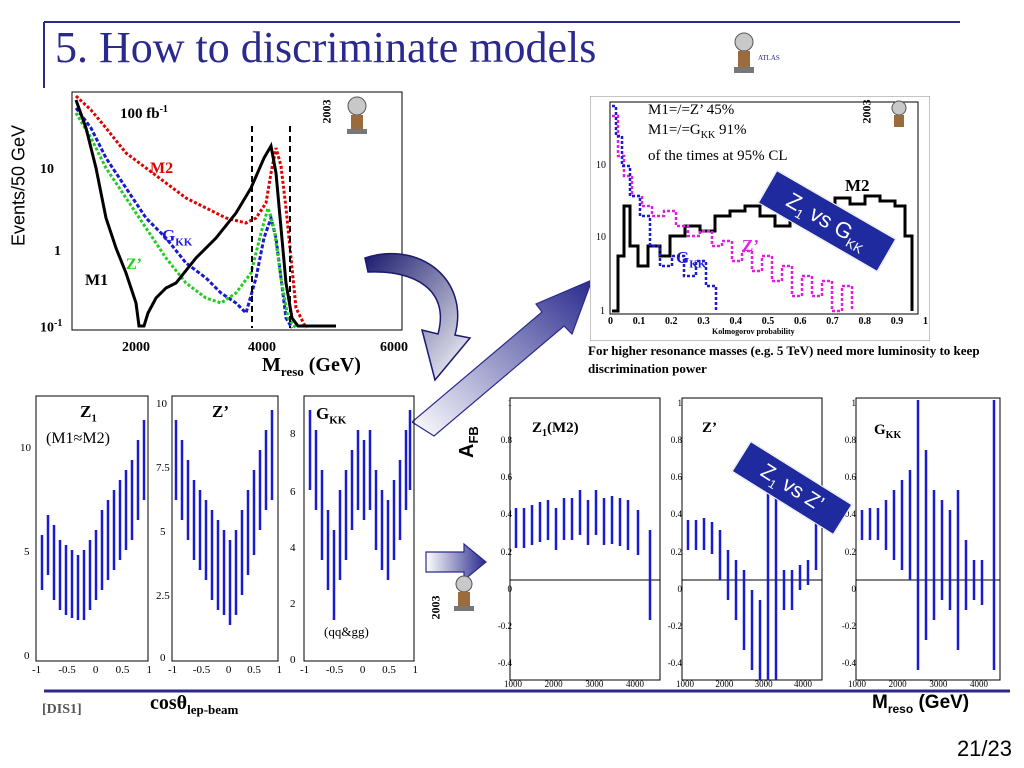  What do you see at coordinates (326, 47) in the screenshot?
I see `page-title: 5. How to discriminate models` at bounding box center [326, 47].